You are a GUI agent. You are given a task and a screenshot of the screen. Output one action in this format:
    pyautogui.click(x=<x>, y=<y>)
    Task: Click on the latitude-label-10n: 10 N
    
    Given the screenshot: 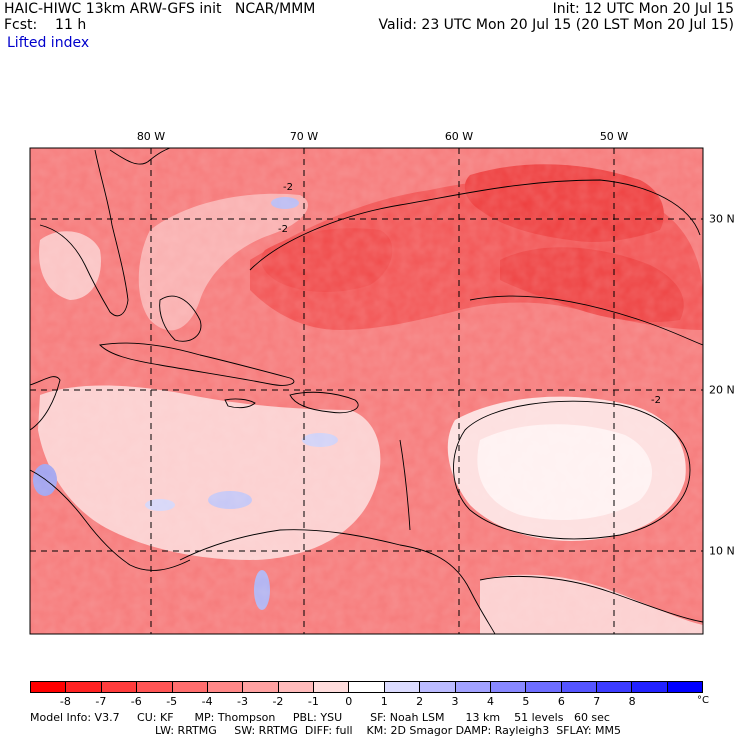 What is the action you would take?
    pyautogui.click(x=722, y=551)
    